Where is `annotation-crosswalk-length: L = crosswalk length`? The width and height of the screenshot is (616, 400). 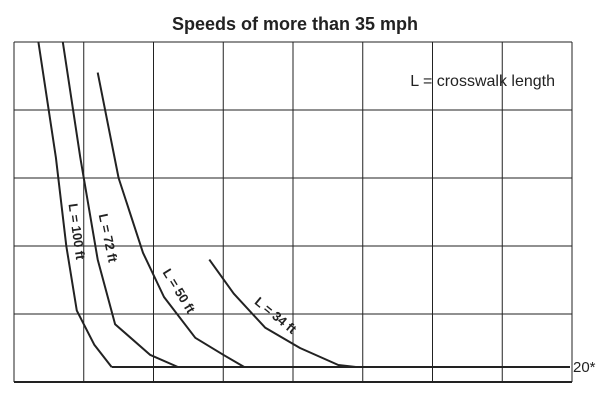
annotation-crosswalk-length: L = crosswalk length is located at coordinates (482, 81).